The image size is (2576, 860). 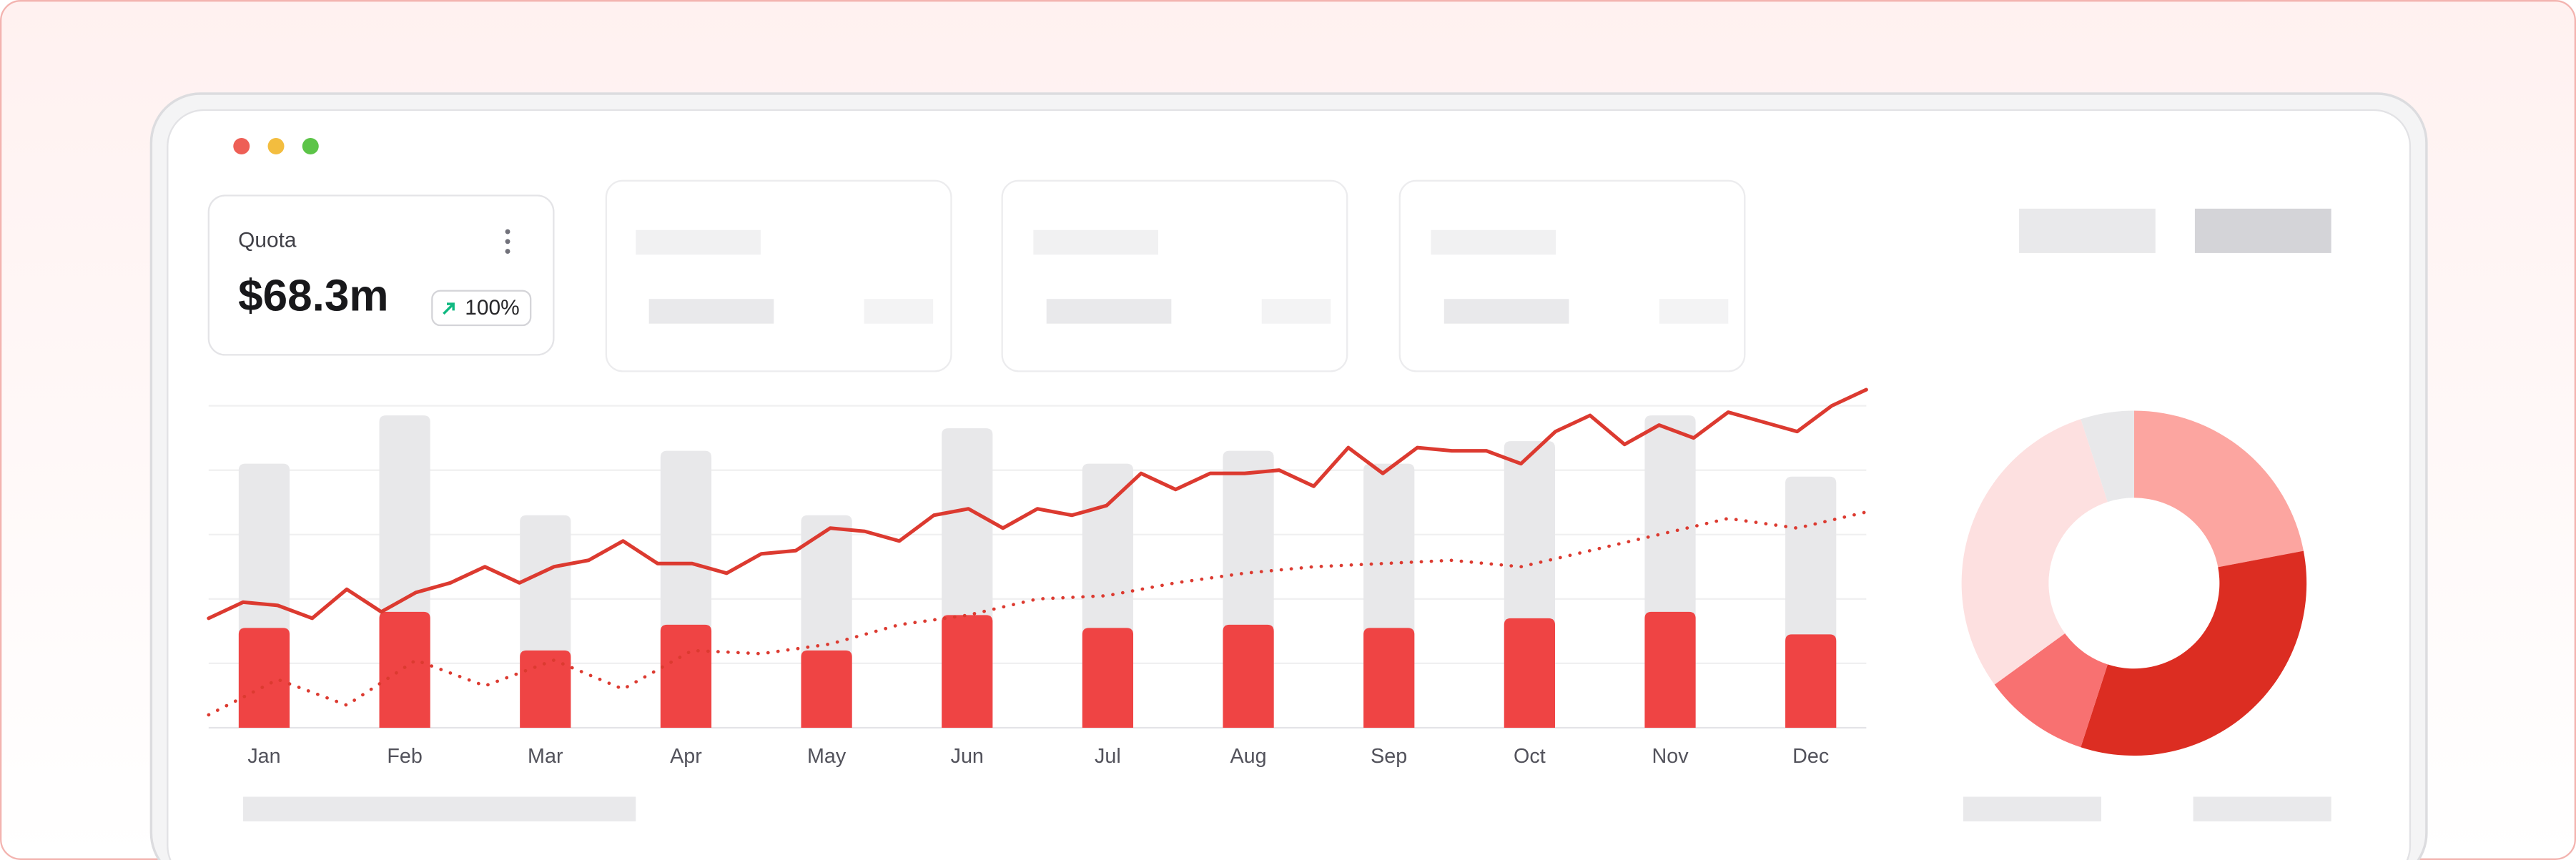 What do you see at coordinates (1670, 756) in the screenshot?
I see `x-tick-label: Nov` at bounding box center [1670, 756].